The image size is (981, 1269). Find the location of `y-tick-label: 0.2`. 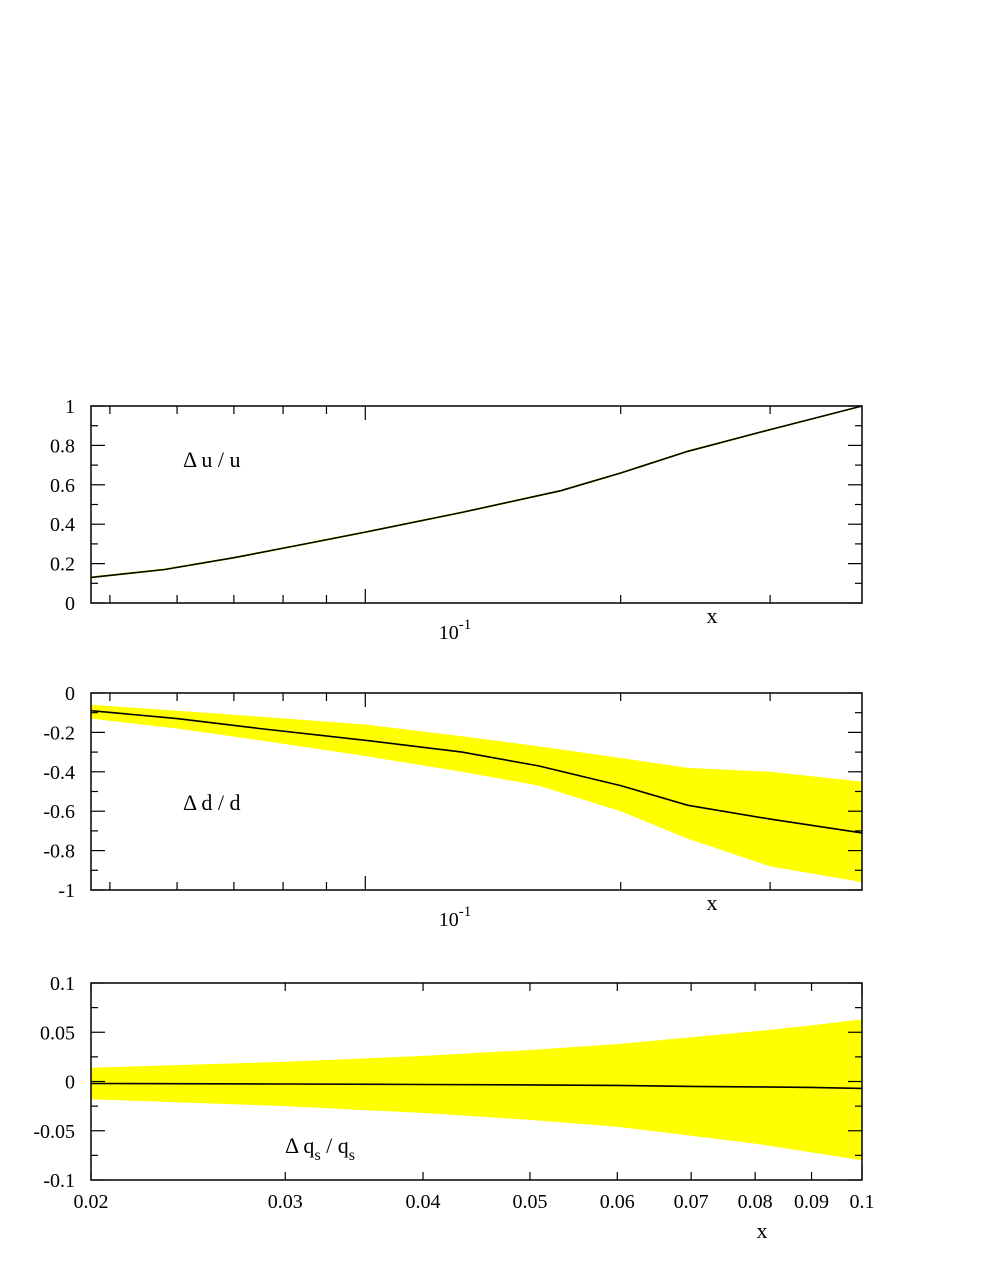

y-tick-label: 0.2 is located at coordinates (62, 565).